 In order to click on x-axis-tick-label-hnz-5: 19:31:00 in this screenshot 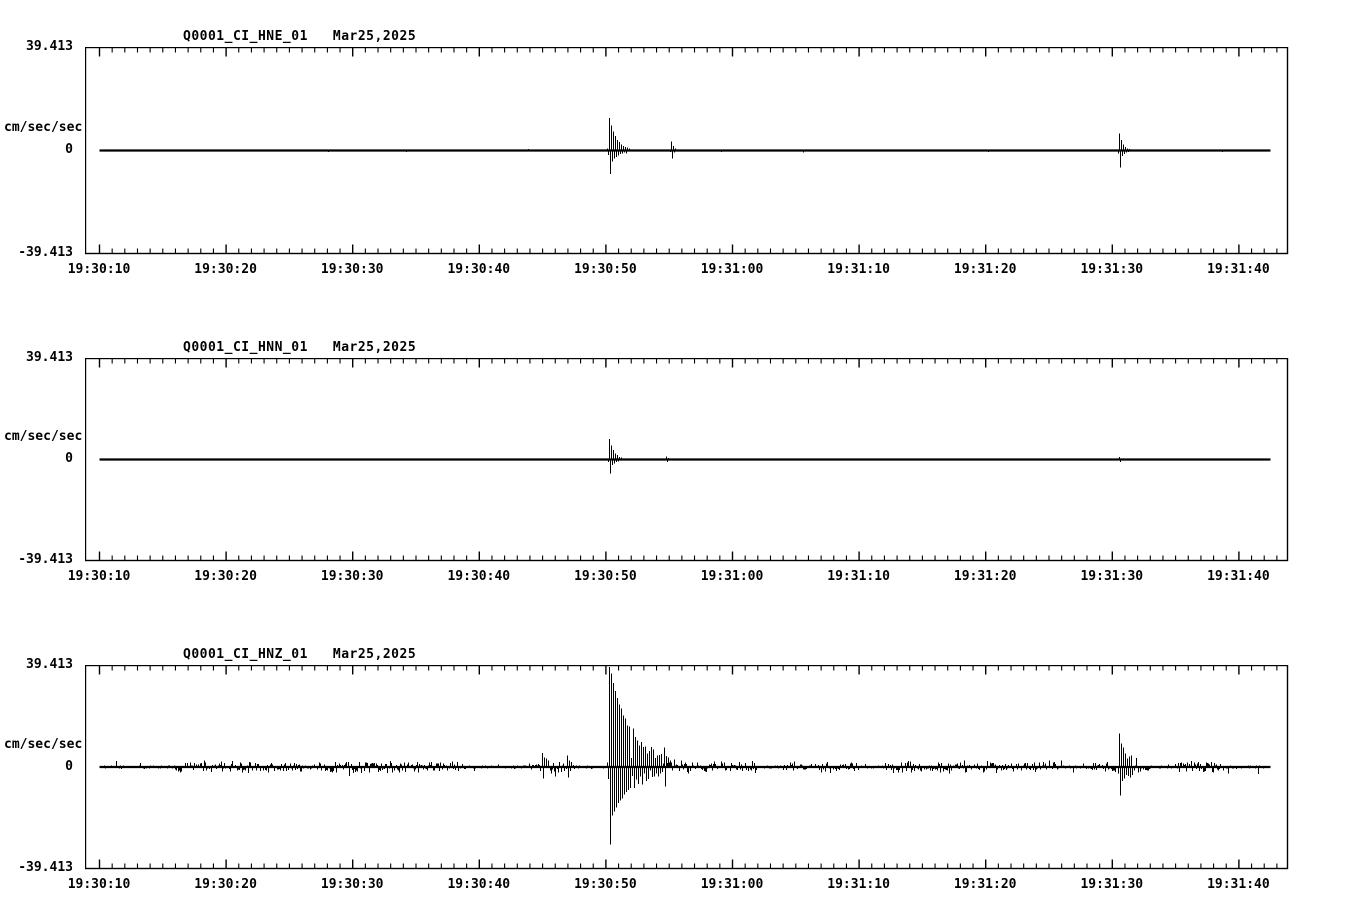, I will do `click(732, 884)`.